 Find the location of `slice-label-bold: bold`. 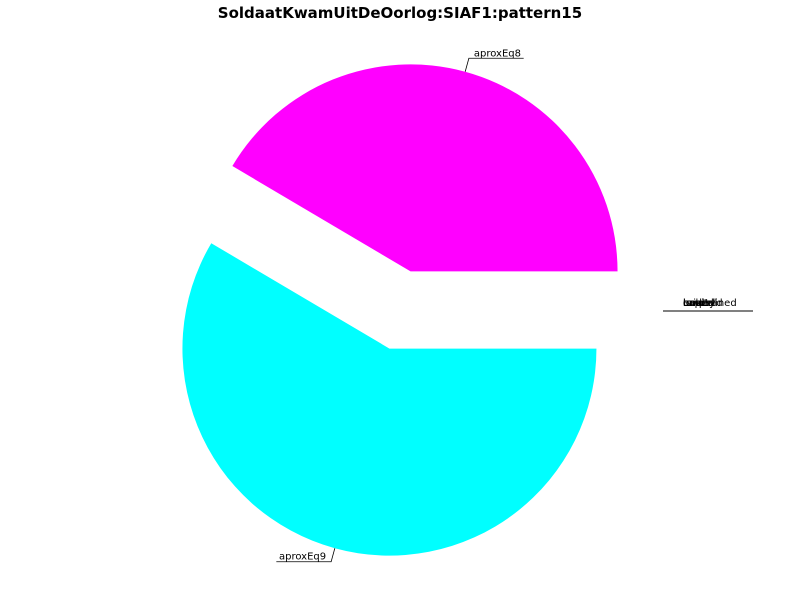

slice-label-bold: bold is located at coordinates (694, 303).